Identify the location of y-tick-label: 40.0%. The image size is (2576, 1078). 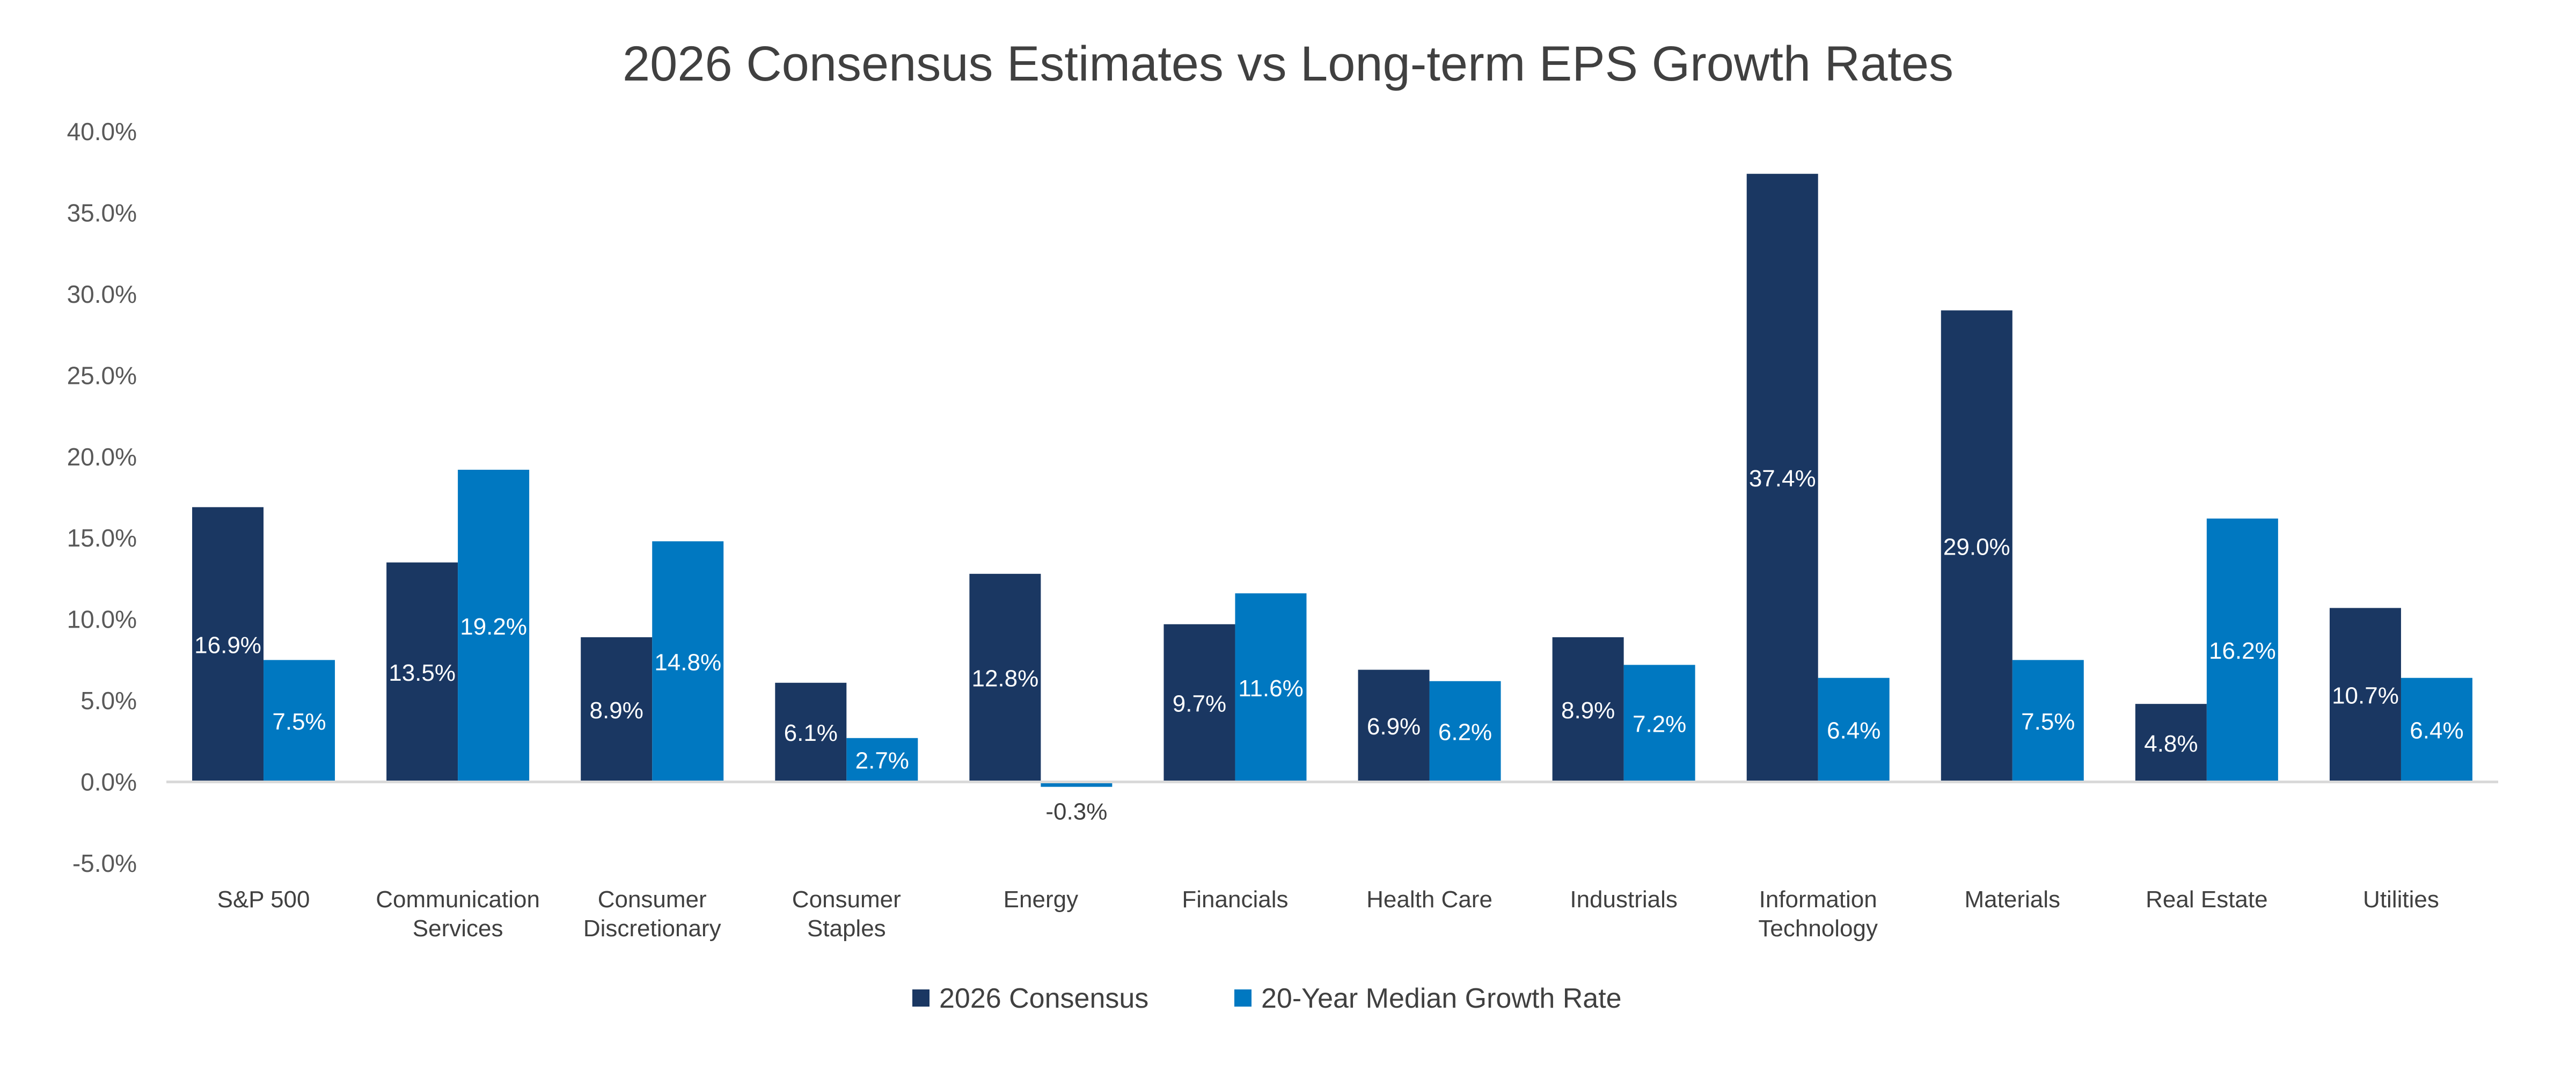
(102, 131).